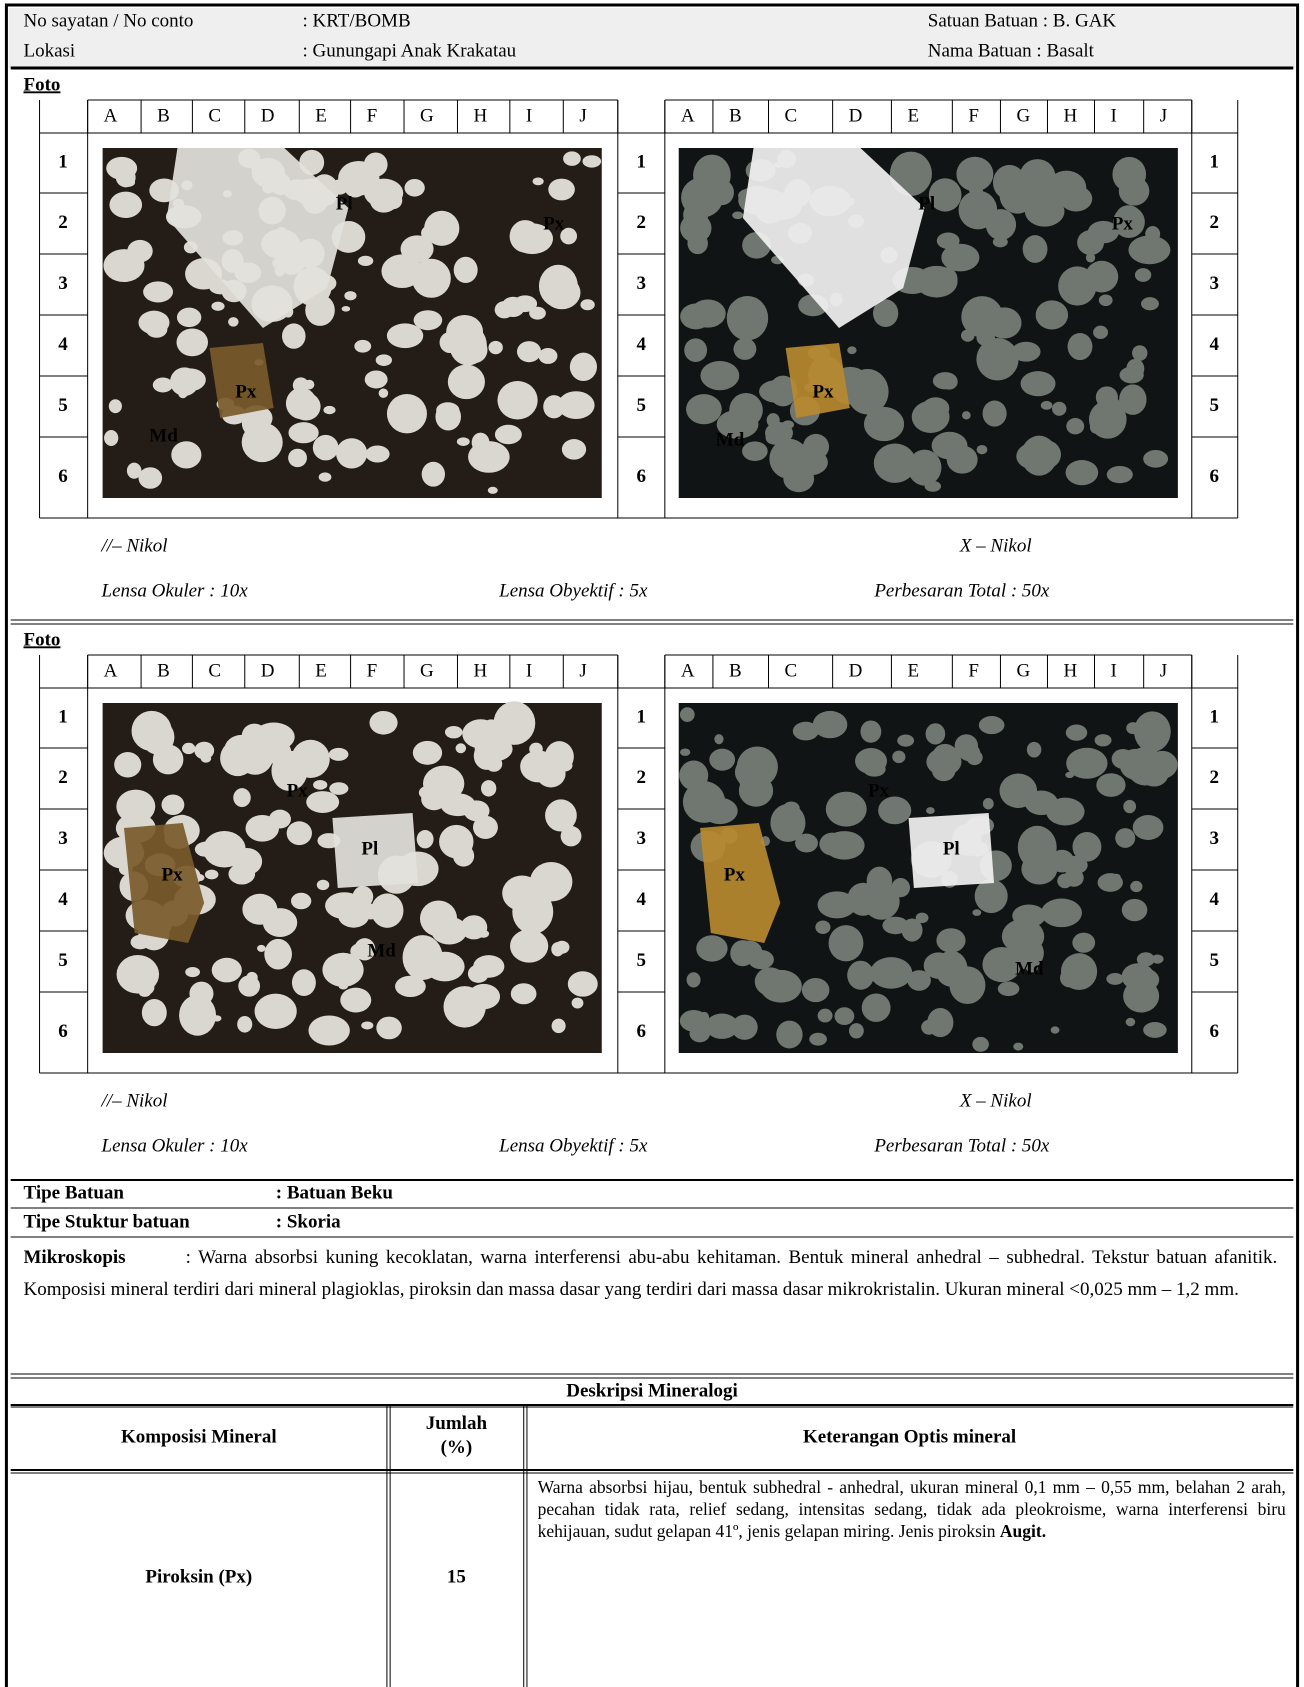 The width and height of the screenshot is (1304, 1687). What do you see at coordinates (735, 115) in the screenshot?
I see `grid-column-label: B` at bounding box center [735, 115].